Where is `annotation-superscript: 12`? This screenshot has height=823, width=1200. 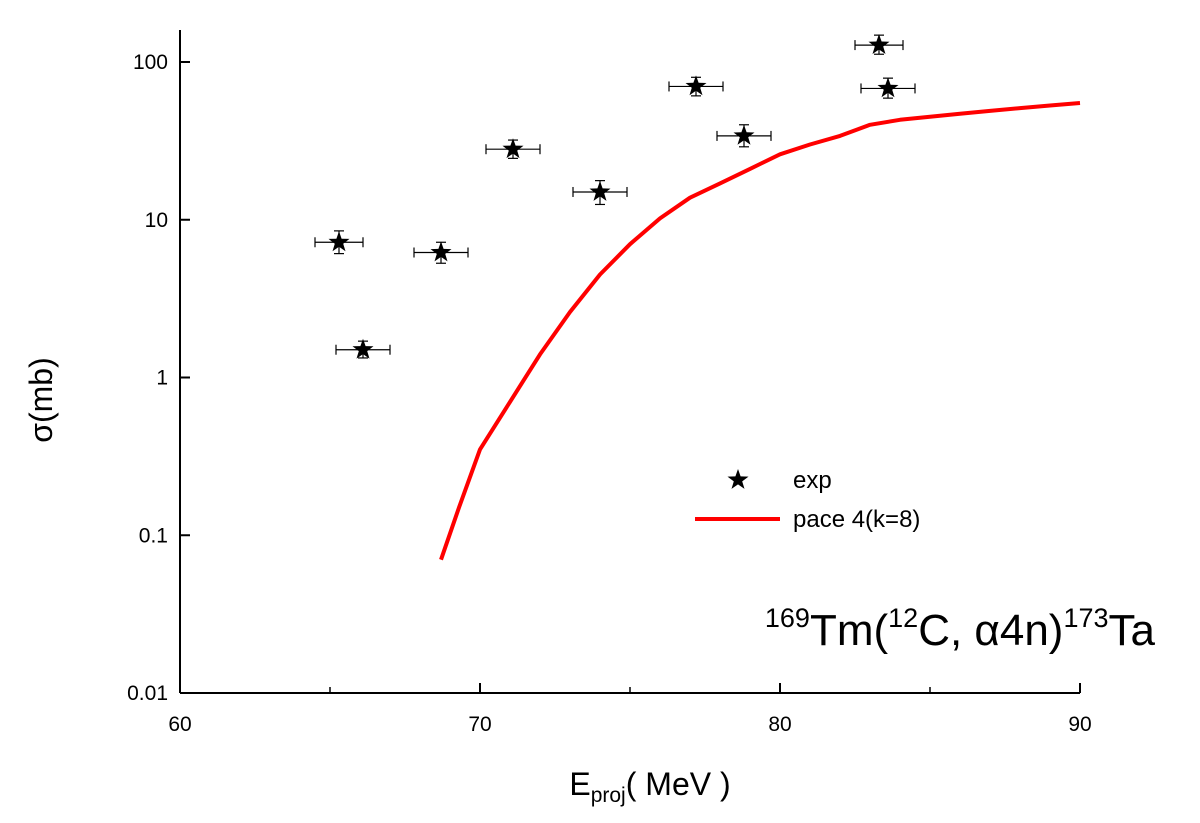 annotation-superscript: 12 is located at coordinates (903, 618).